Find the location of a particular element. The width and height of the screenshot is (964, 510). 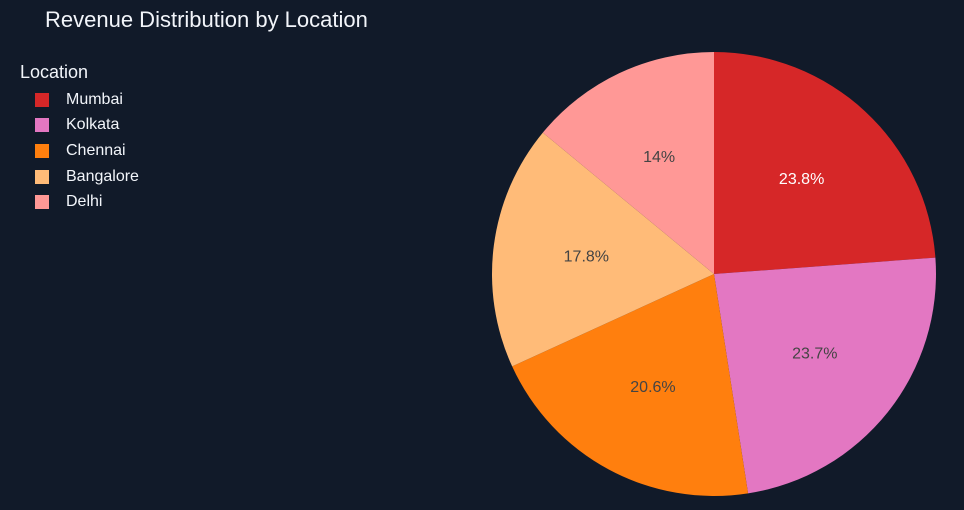

legend-label: Chennai is located at coordinates (96, 150).